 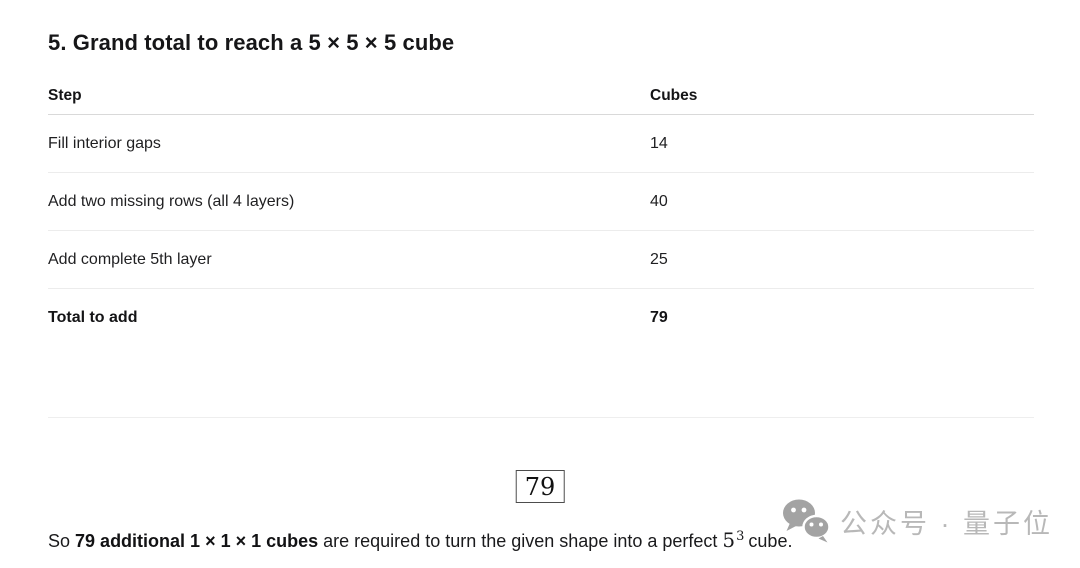 I want to click on table-row: Add complete 5th layer 25, so click(x=541, y=260).